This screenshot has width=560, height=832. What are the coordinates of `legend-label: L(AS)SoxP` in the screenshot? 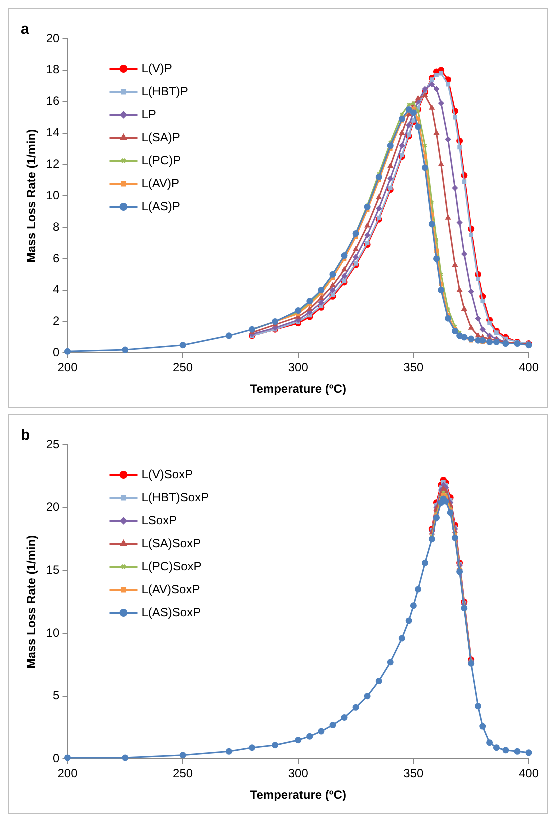 It's located at (172, 612).